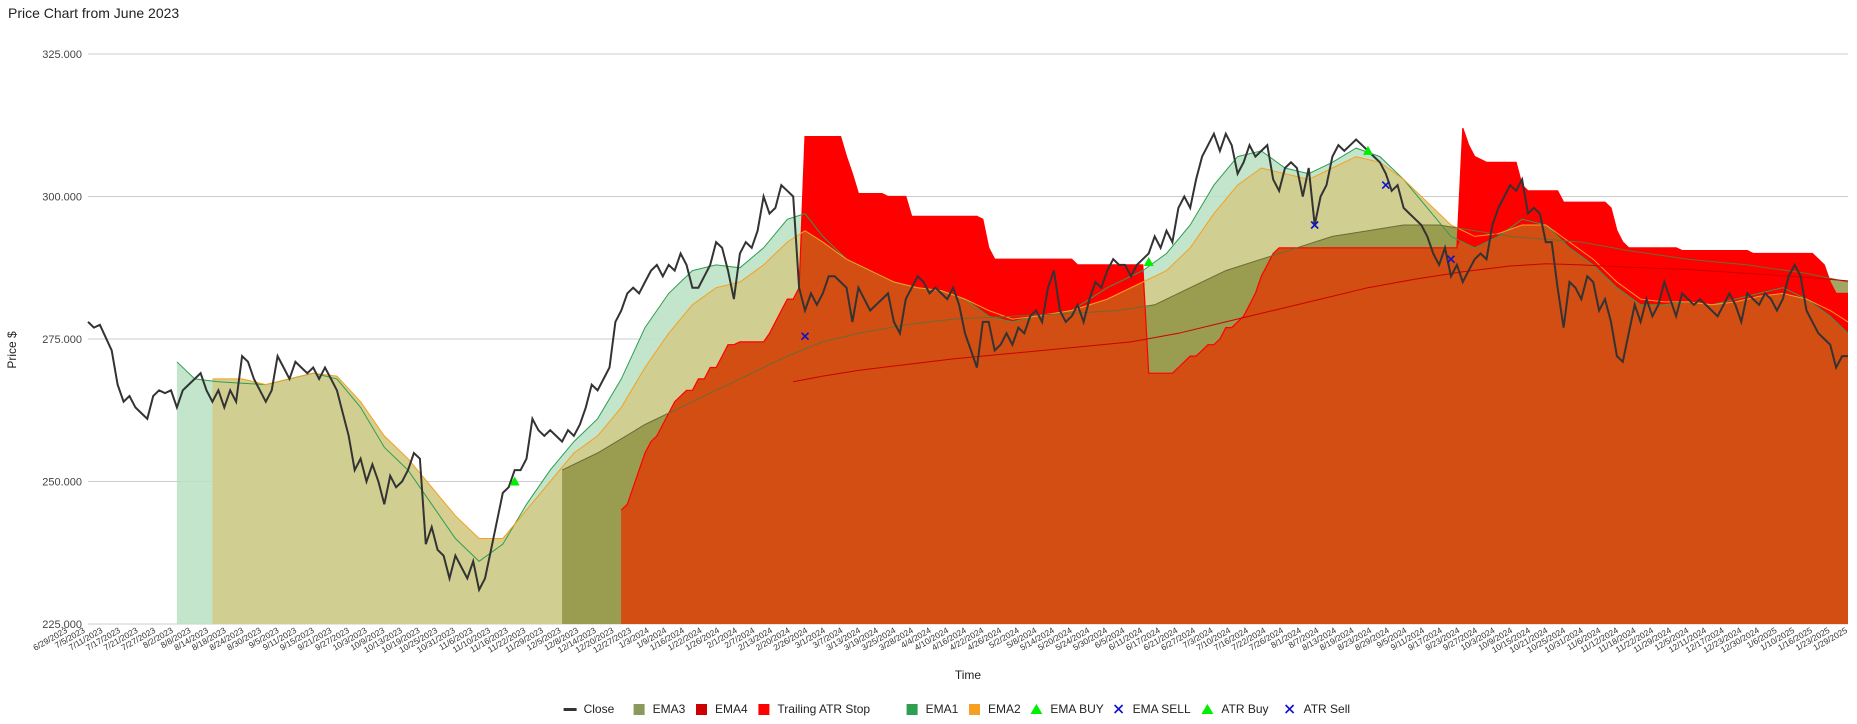 The image size is (1857, 724). What do you see at coordinates (669, 709) in the screenshot?
I see `legend-label: EMA3` at bounding box center [669, 709].